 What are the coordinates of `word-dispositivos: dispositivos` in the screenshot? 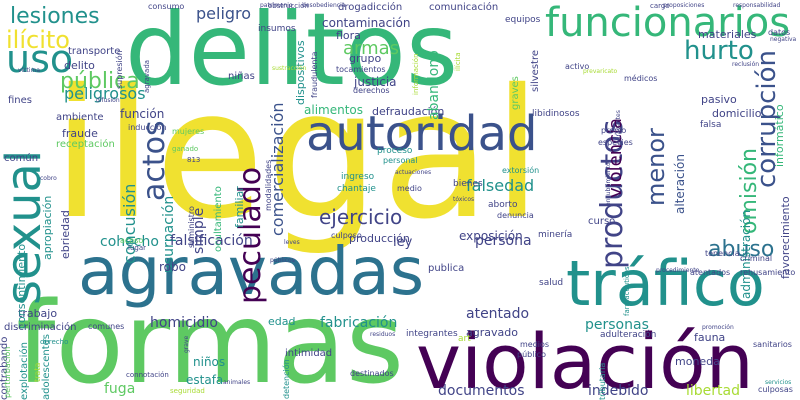 It's located at (300, 72).